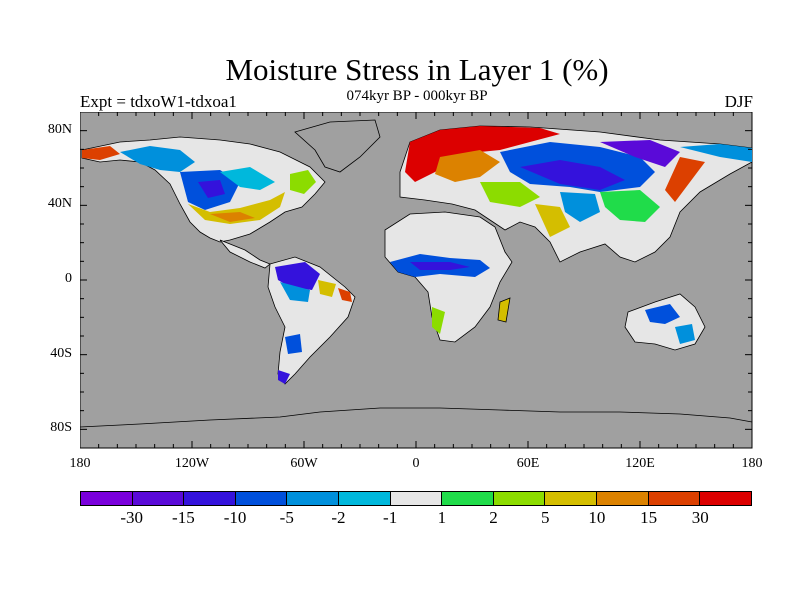  I want to click on greenland, so click(337, 146).